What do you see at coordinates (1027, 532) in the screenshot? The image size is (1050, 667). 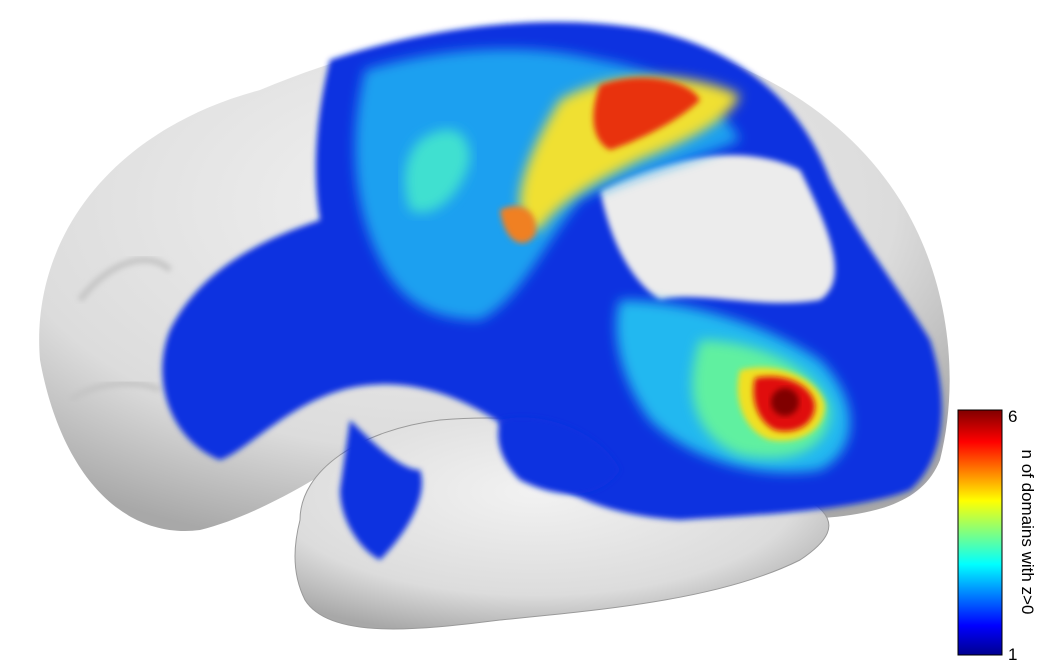 I see `colorbar-title: n of domains with z>0` at bounding box center [1027, 532].